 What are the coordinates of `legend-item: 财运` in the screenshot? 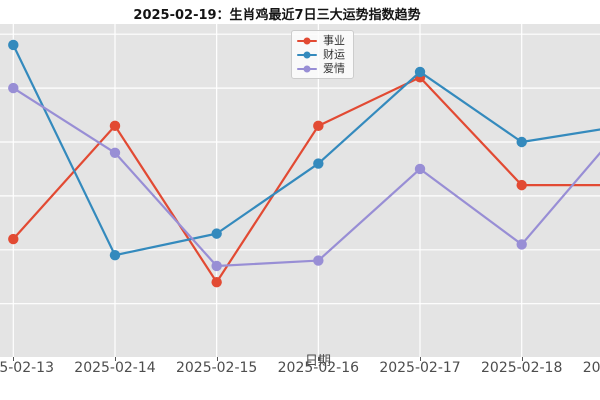 It's located at (321, 54).